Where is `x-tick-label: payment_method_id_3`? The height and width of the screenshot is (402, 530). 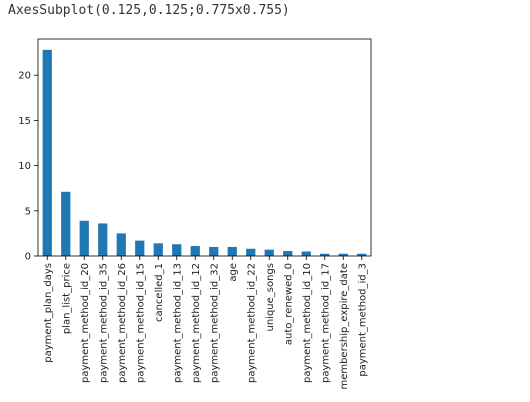 x-tick-label: payment_method_id_3 is located at coordinates (362, 320).